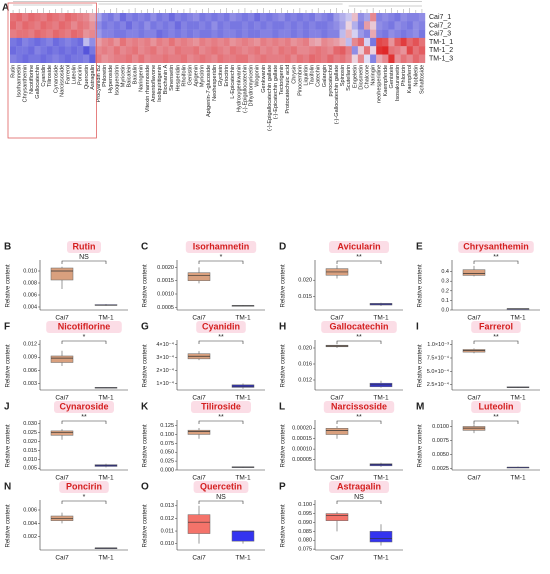  I want to click on column-label: Hydroxygenkwanin, so click(239, 88).